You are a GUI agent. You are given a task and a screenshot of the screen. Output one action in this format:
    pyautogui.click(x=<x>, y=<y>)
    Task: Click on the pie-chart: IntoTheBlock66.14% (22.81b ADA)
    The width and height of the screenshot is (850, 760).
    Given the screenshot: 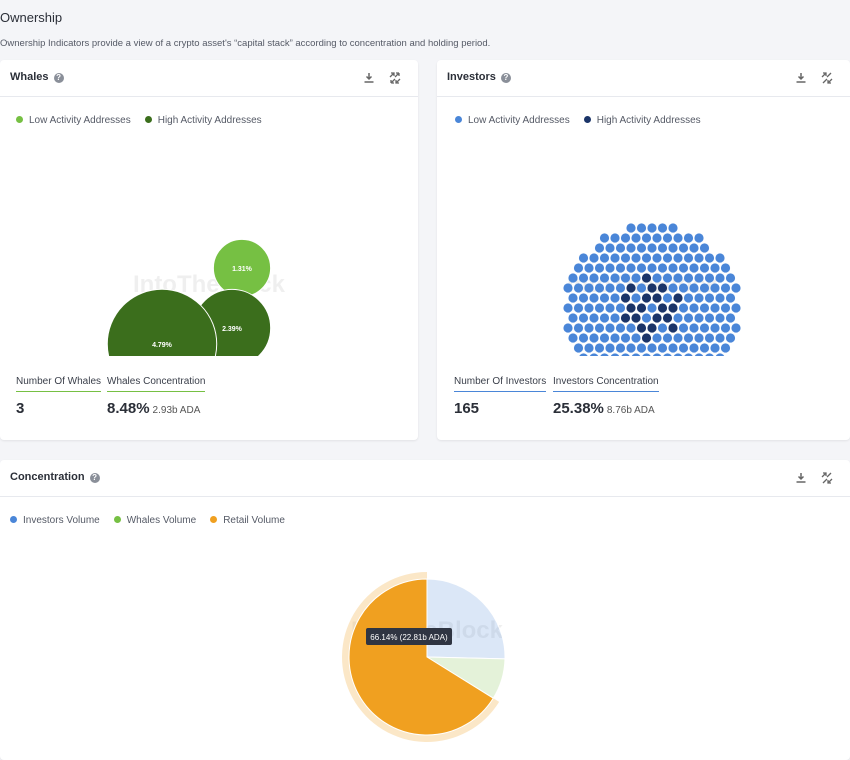 What is the action you would take?
    pyautogui.click(x=424, y=657)
    